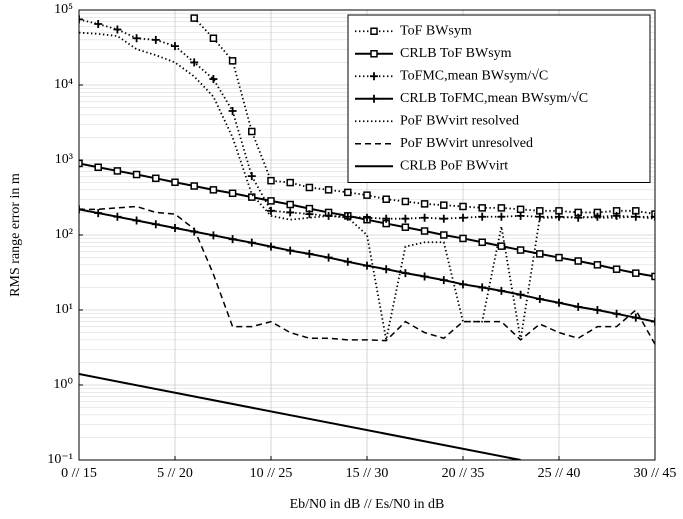 Image resolution: width=683 pixels, height=519 pixels. I want to click on y-tick-label: 10⁻¹, so click(60, 459).